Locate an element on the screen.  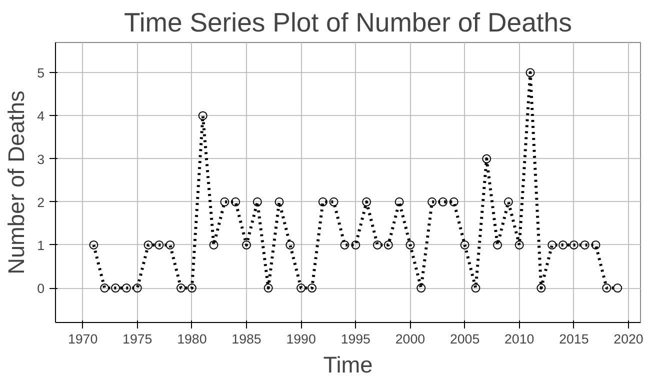
x-tick-label: 1990 is located at coordinates (301, 339).